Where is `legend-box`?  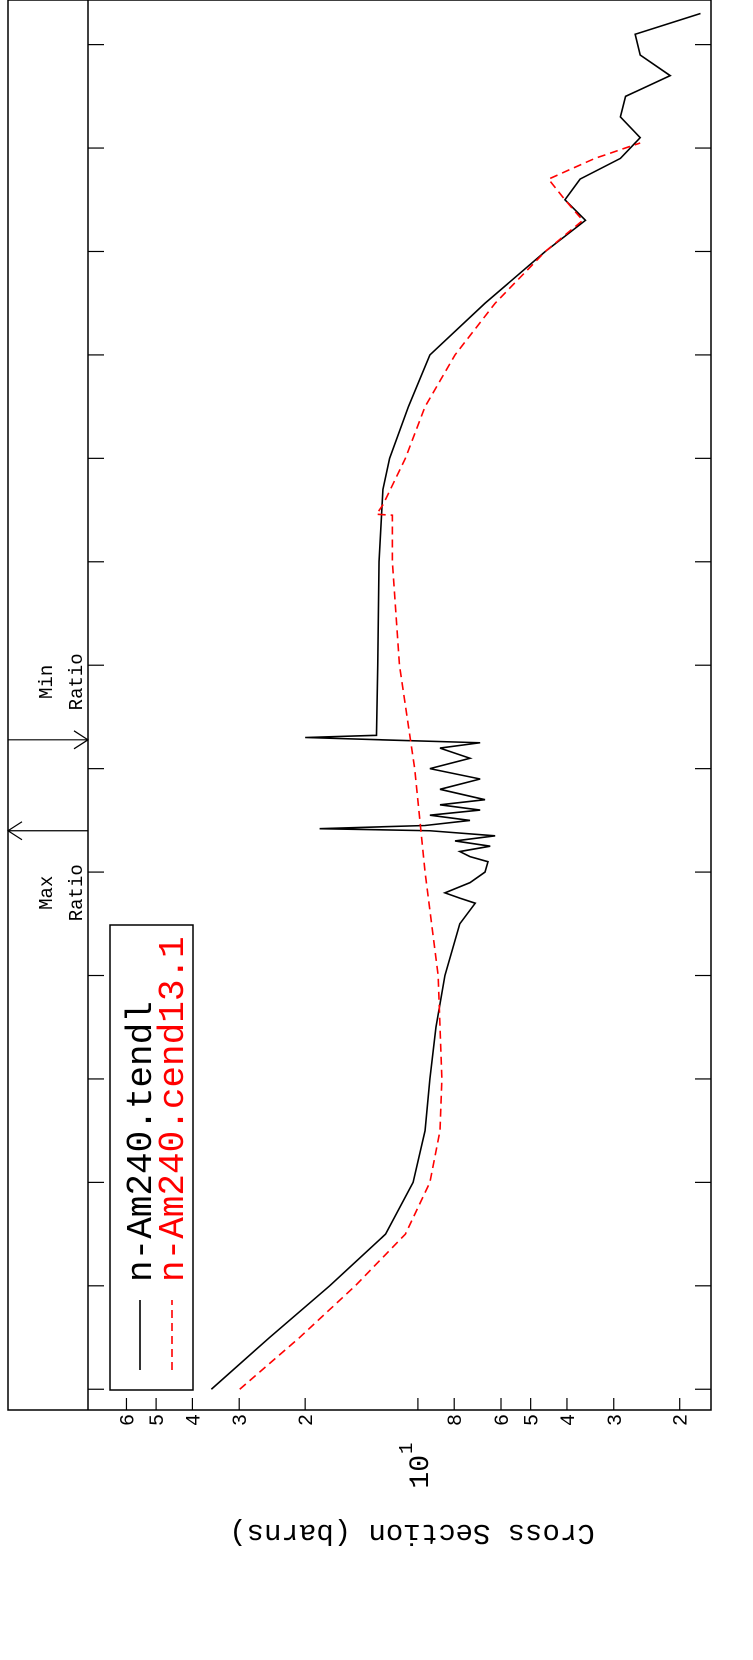 legend-box is located at coordinates (151, 1157).